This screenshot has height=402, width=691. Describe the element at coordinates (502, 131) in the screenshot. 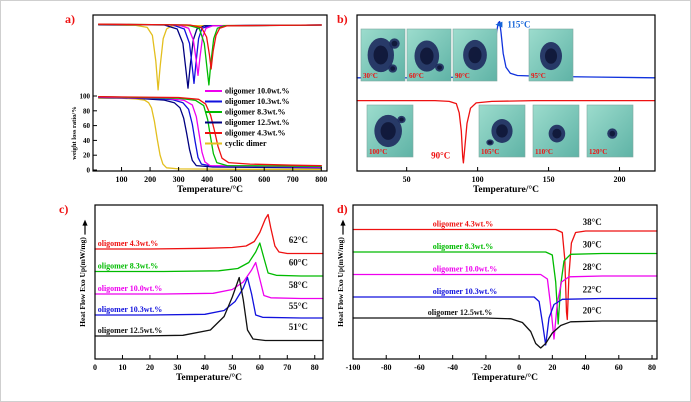

I see `micrograph-105-c: 105°C` at that location.